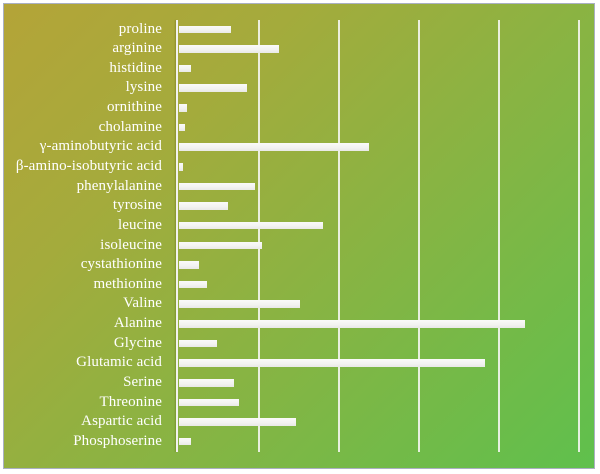  What do you see at coordinates (142, 381) in the screenshot?
I see `category-label: Serine` at bounding box center [142, 381].